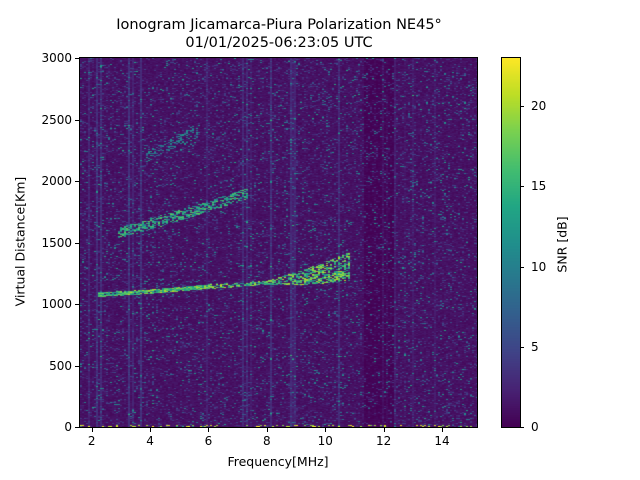 The image size is (640, 480). Describe the element at coordinates (535, 427) in the screenshot. I see `colorbar-tick-label: 0` at that location.